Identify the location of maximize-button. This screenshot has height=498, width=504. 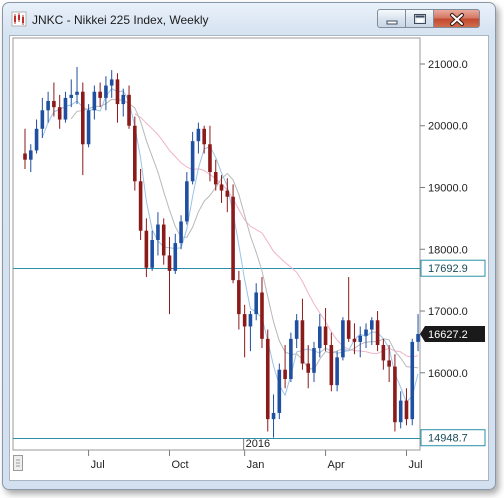
(420, 18).